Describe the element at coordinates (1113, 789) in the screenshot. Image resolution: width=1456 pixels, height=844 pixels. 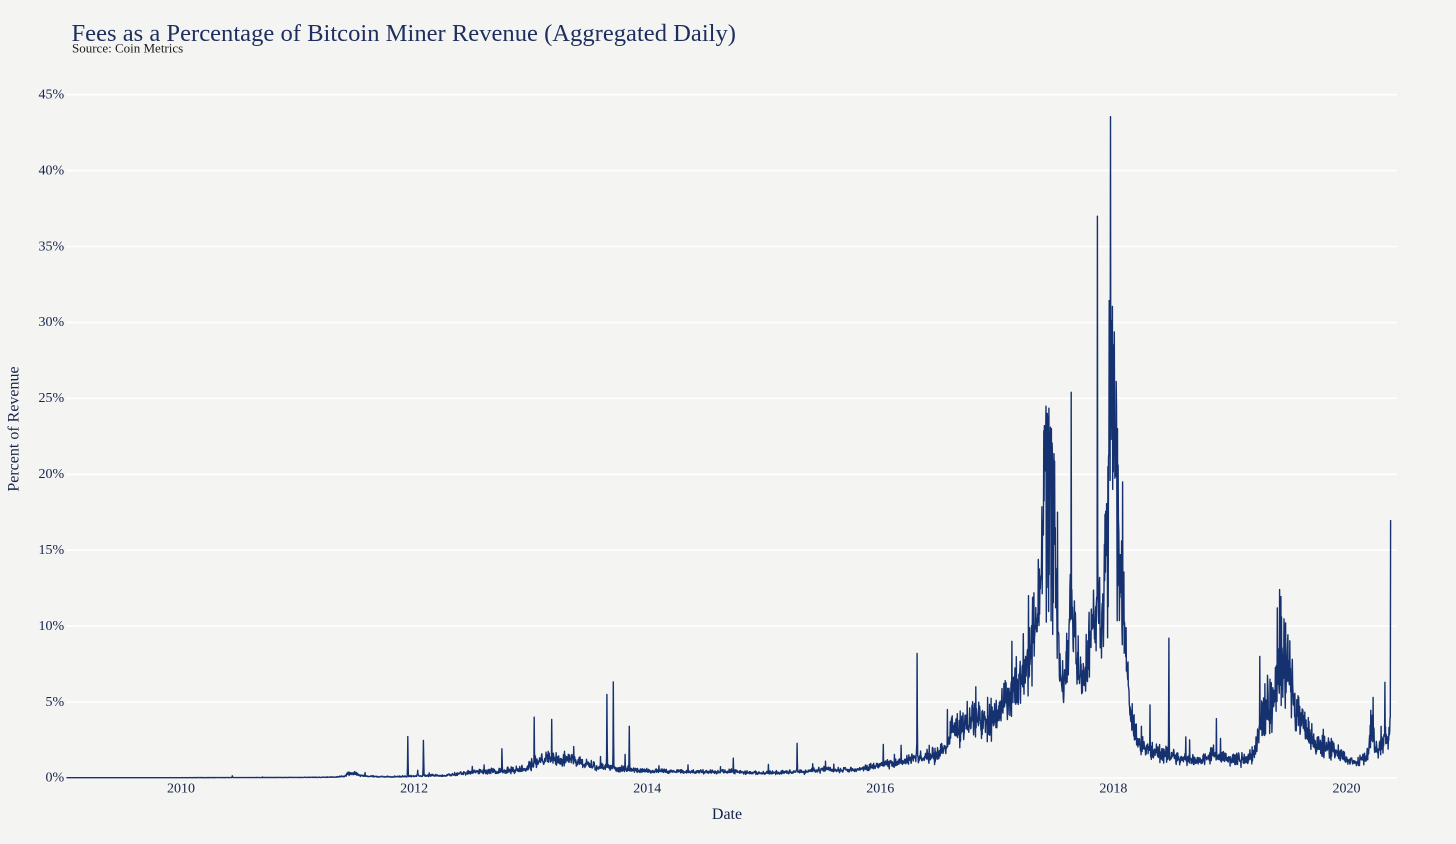
I see `svg-text: 2018` at that location.